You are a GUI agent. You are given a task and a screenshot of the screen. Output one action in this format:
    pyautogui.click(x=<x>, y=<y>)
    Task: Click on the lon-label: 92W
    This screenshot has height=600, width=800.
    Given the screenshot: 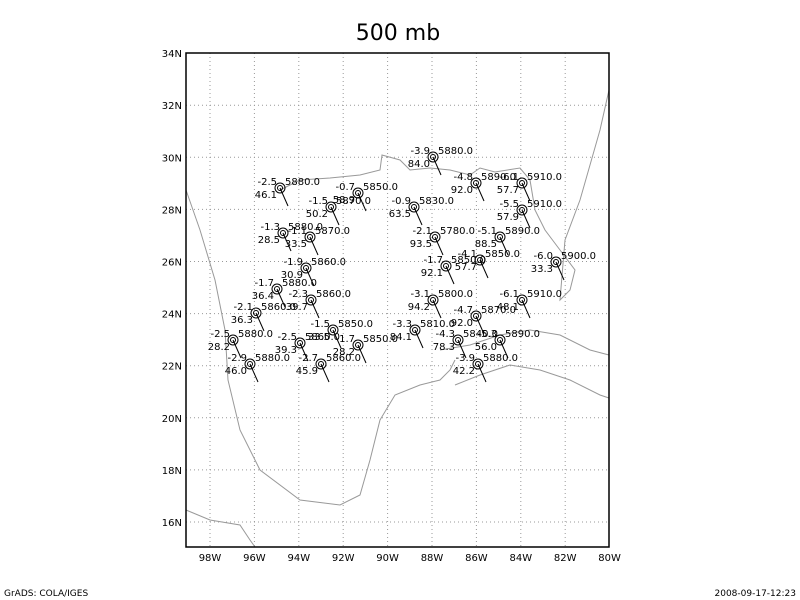 What is the action you would take?
    pyautogui.click(x=343, y=558)
    